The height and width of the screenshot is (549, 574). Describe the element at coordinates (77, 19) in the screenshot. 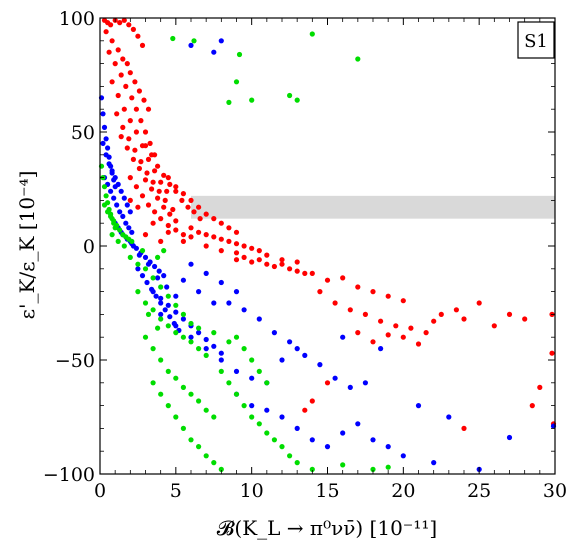

I see `y-tick-label: 100` at that location.